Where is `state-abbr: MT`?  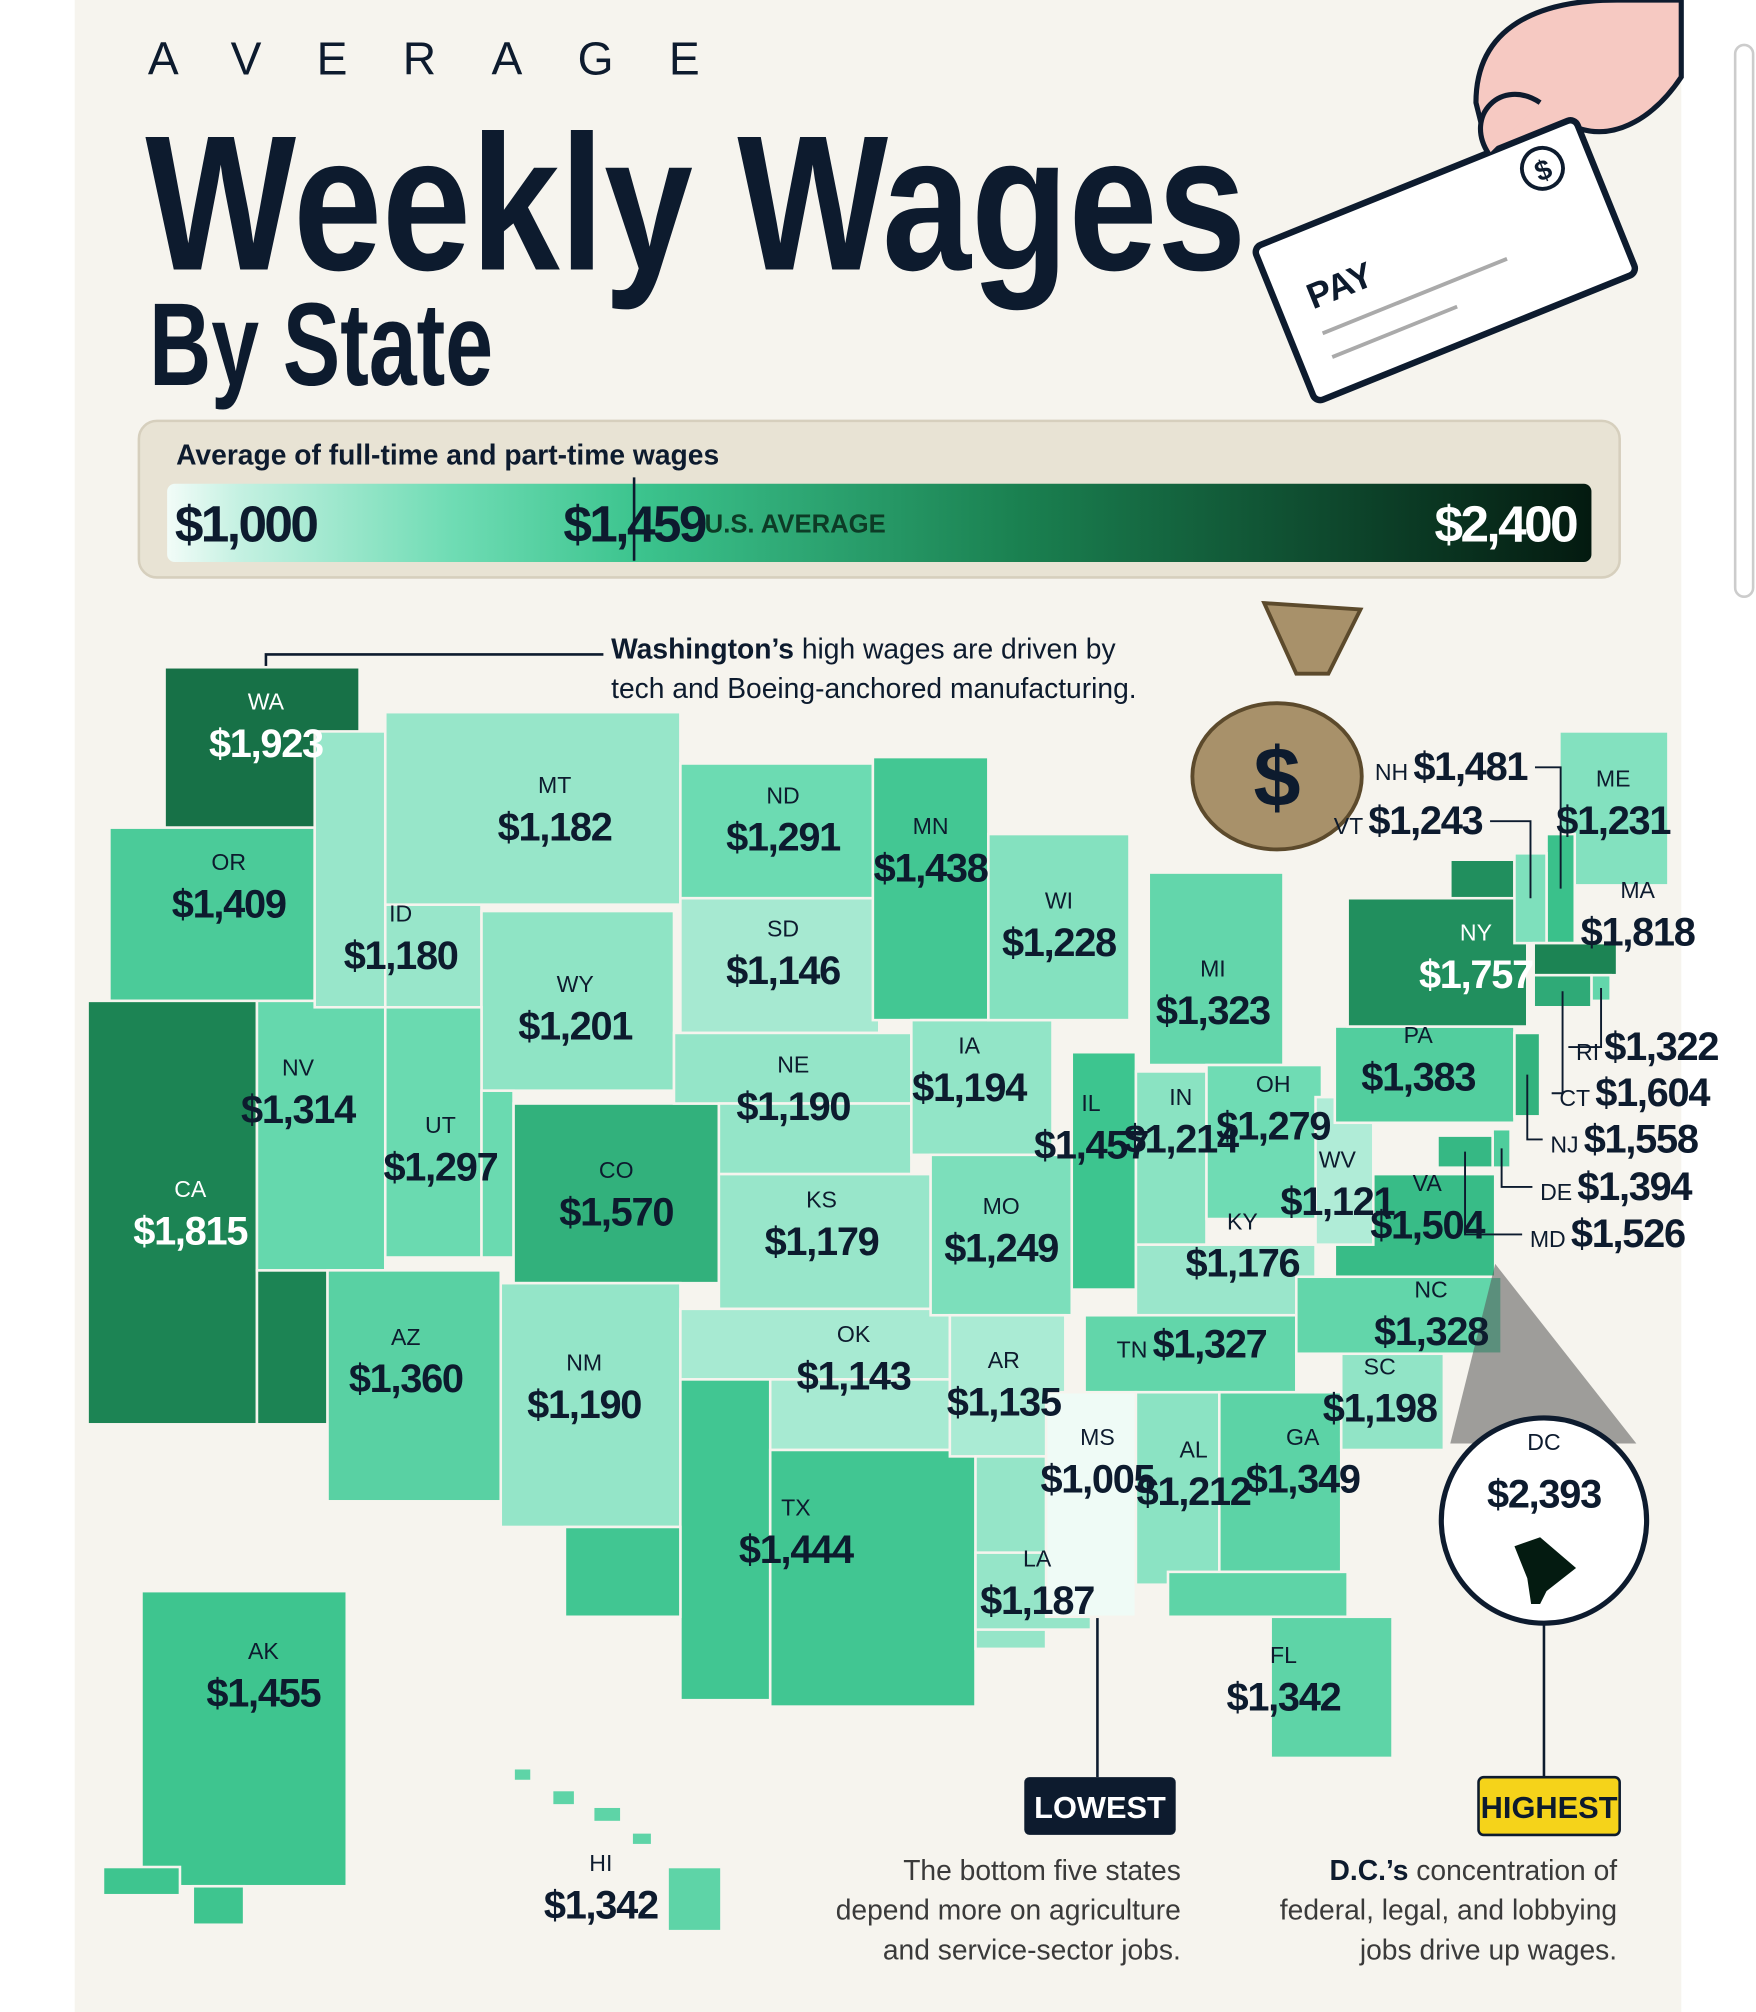
state-abbr: MT is located at coordinates (554, 785).